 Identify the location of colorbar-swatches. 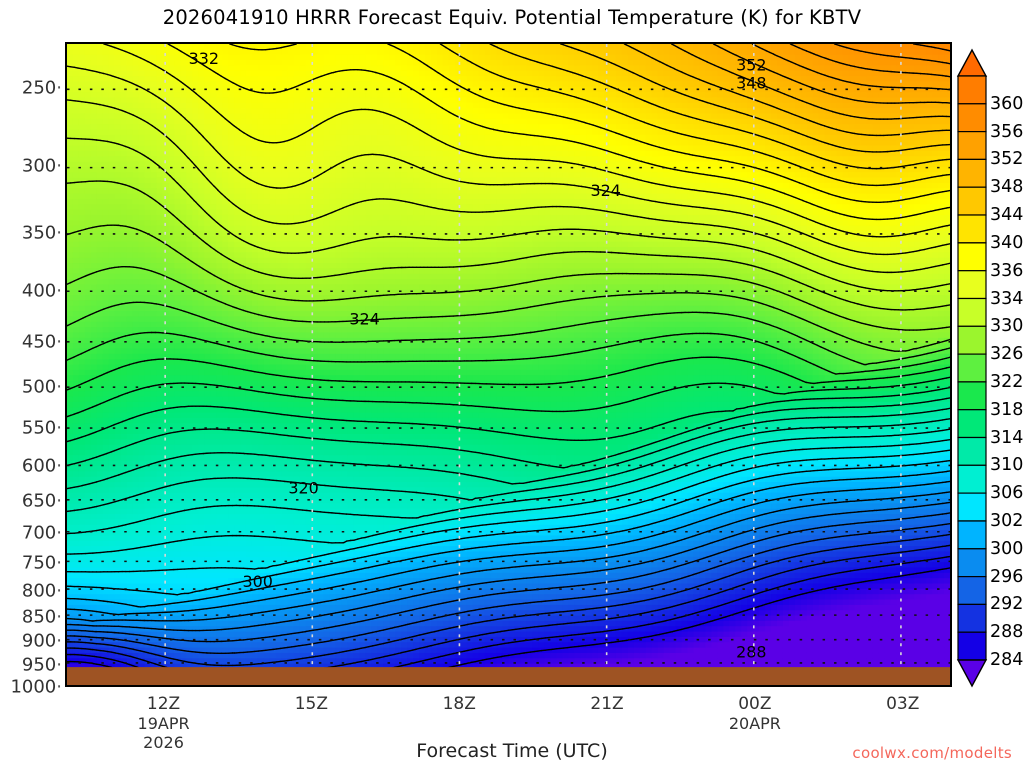
(972, 368).